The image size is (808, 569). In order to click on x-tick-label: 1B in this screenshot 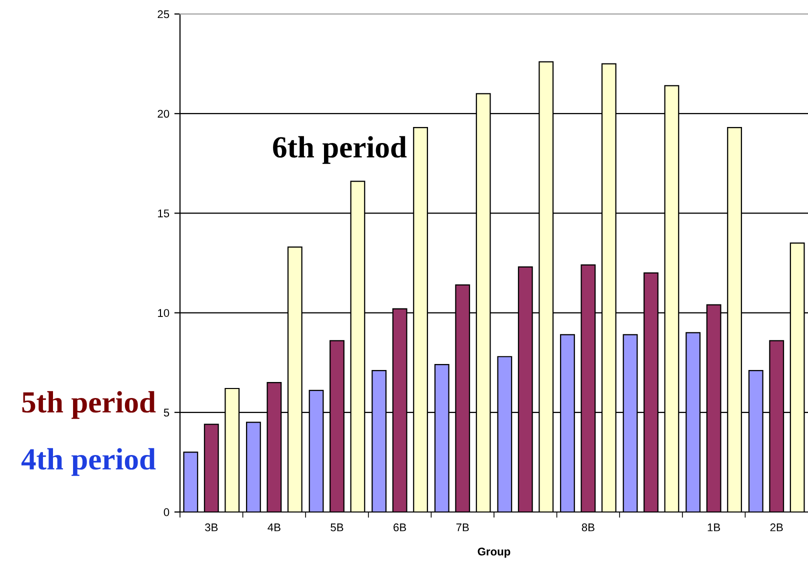, I will do `click(714, 528)`.